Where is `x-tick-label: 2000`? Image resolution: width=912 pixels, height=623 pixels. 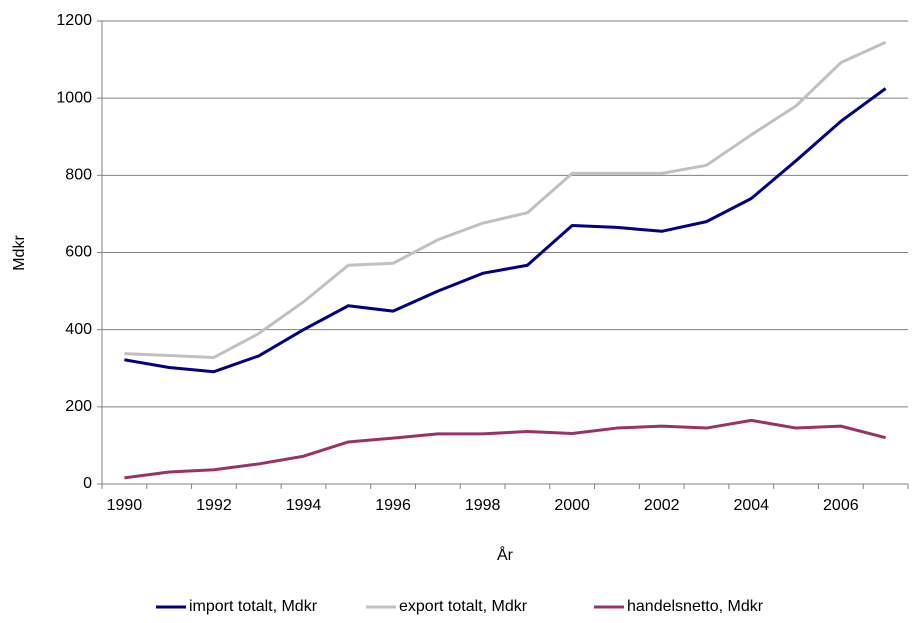
x-tick-label: 2000 is located at coordinates (572, 505).